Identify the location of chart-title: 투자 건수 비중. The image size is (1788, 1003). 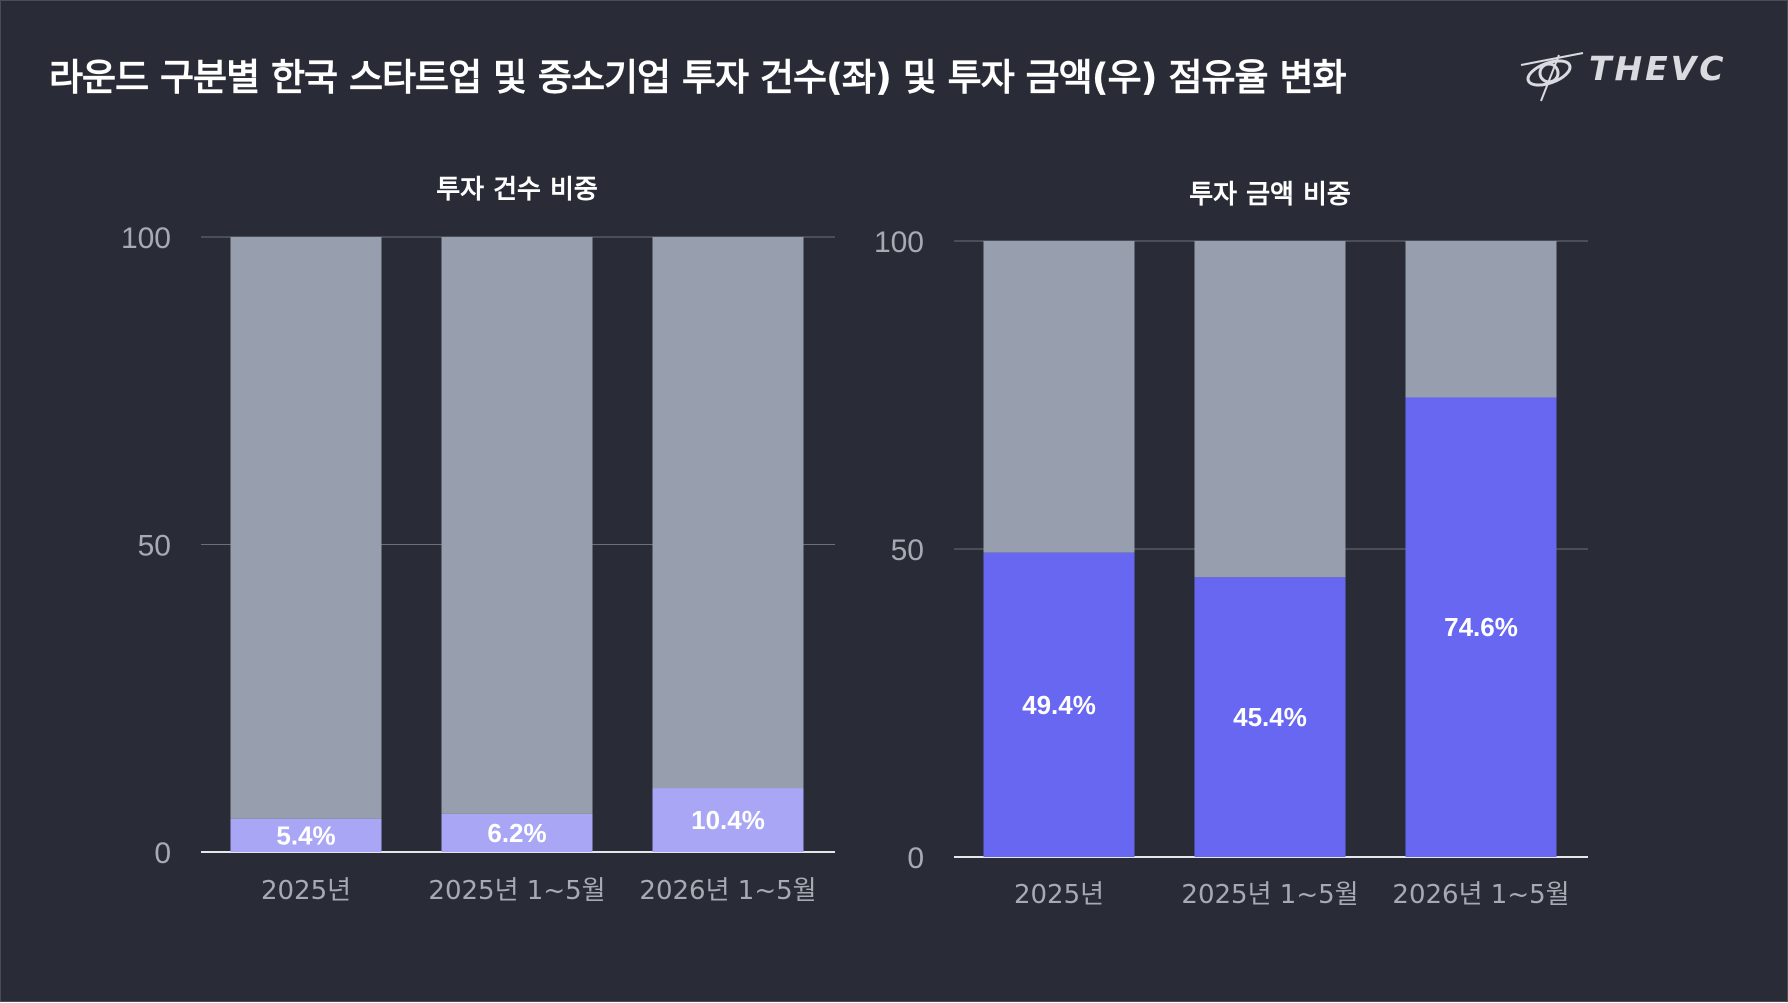
(517, 190).